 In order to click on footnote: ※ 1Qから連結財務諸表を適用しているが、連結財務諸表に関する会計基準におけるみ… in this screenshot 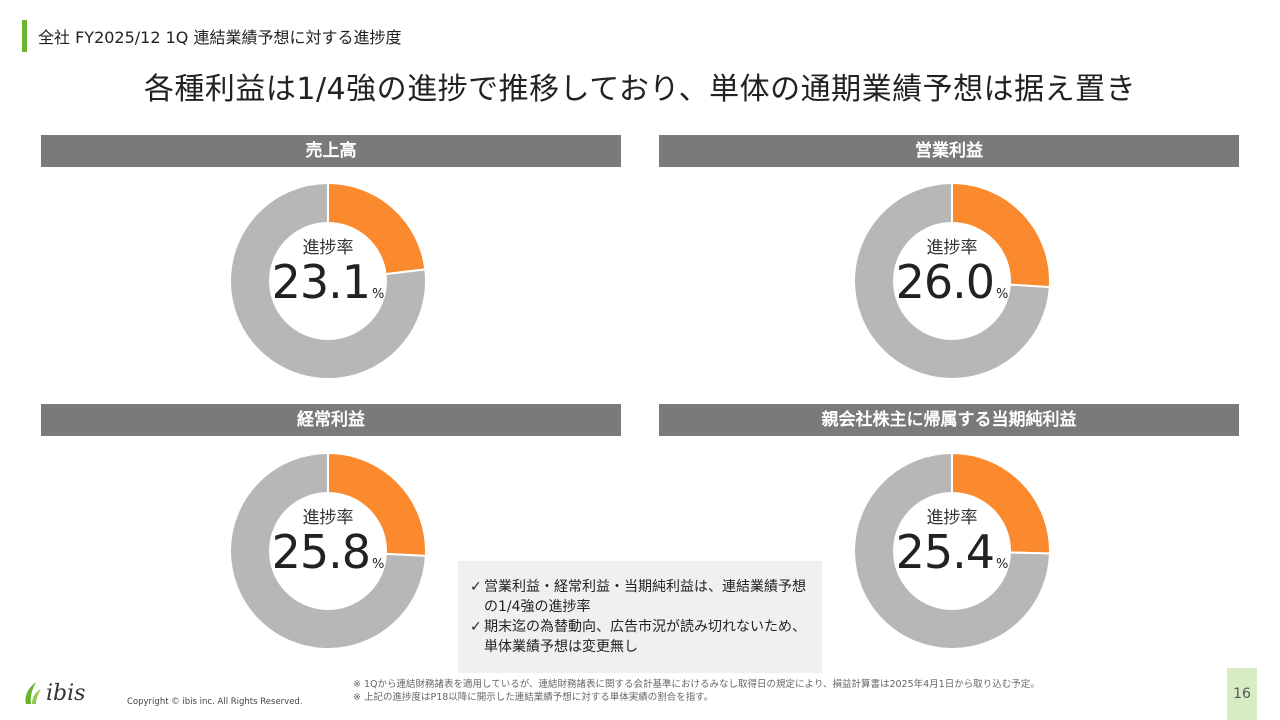, I will do `click(696, 684)`.